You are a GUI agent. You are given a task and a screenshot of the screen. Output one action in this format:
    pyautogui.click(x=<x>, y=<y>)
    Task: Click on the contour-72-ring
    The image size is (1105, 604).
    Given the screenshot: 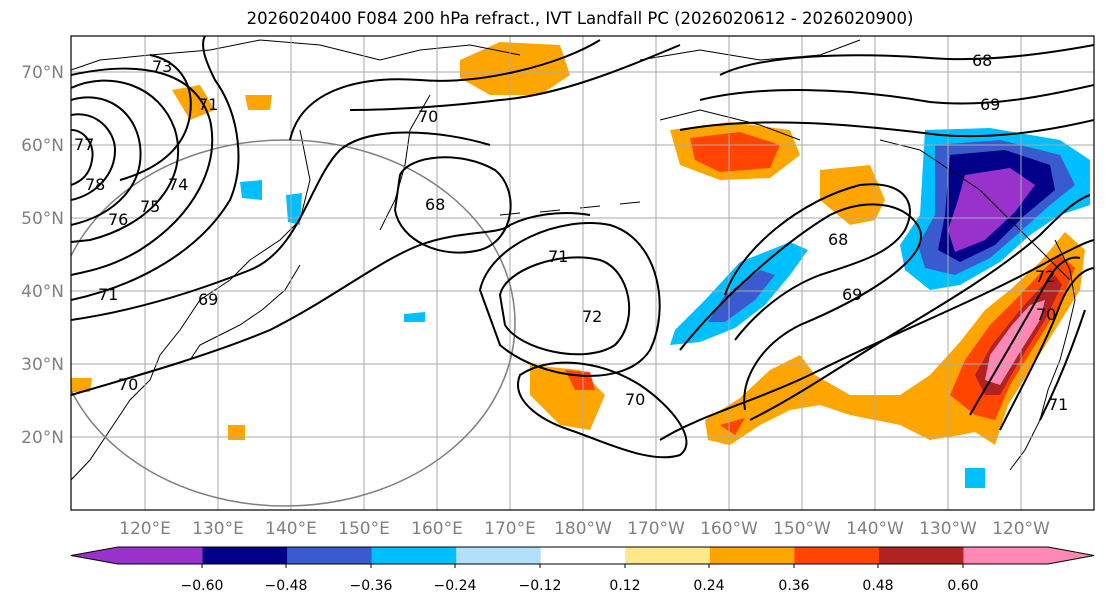 What is the action you would take?
    pyautogui.click(x=564, y=306)
    